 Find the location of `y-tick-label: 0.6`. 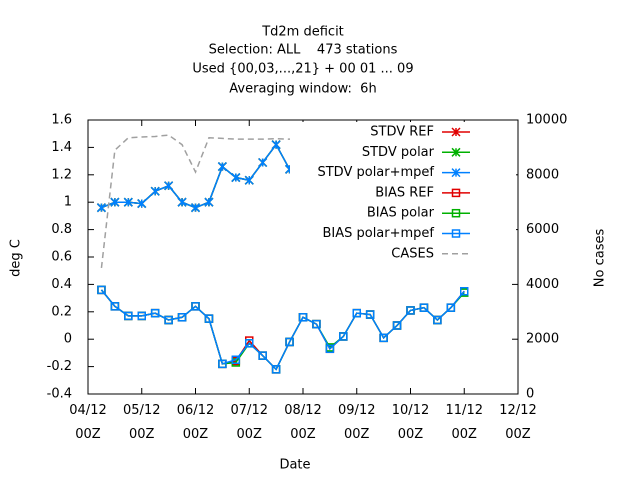

y-tick-label: 0.6 is located at coordinates (61, 257).